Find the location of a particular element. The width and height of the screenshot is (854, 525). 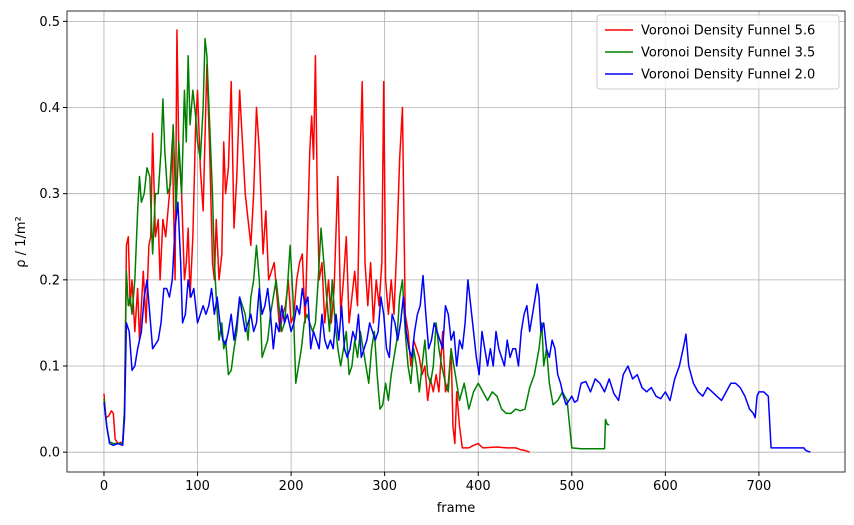

x-axis-label: frame is located at coordinates (456, 508).